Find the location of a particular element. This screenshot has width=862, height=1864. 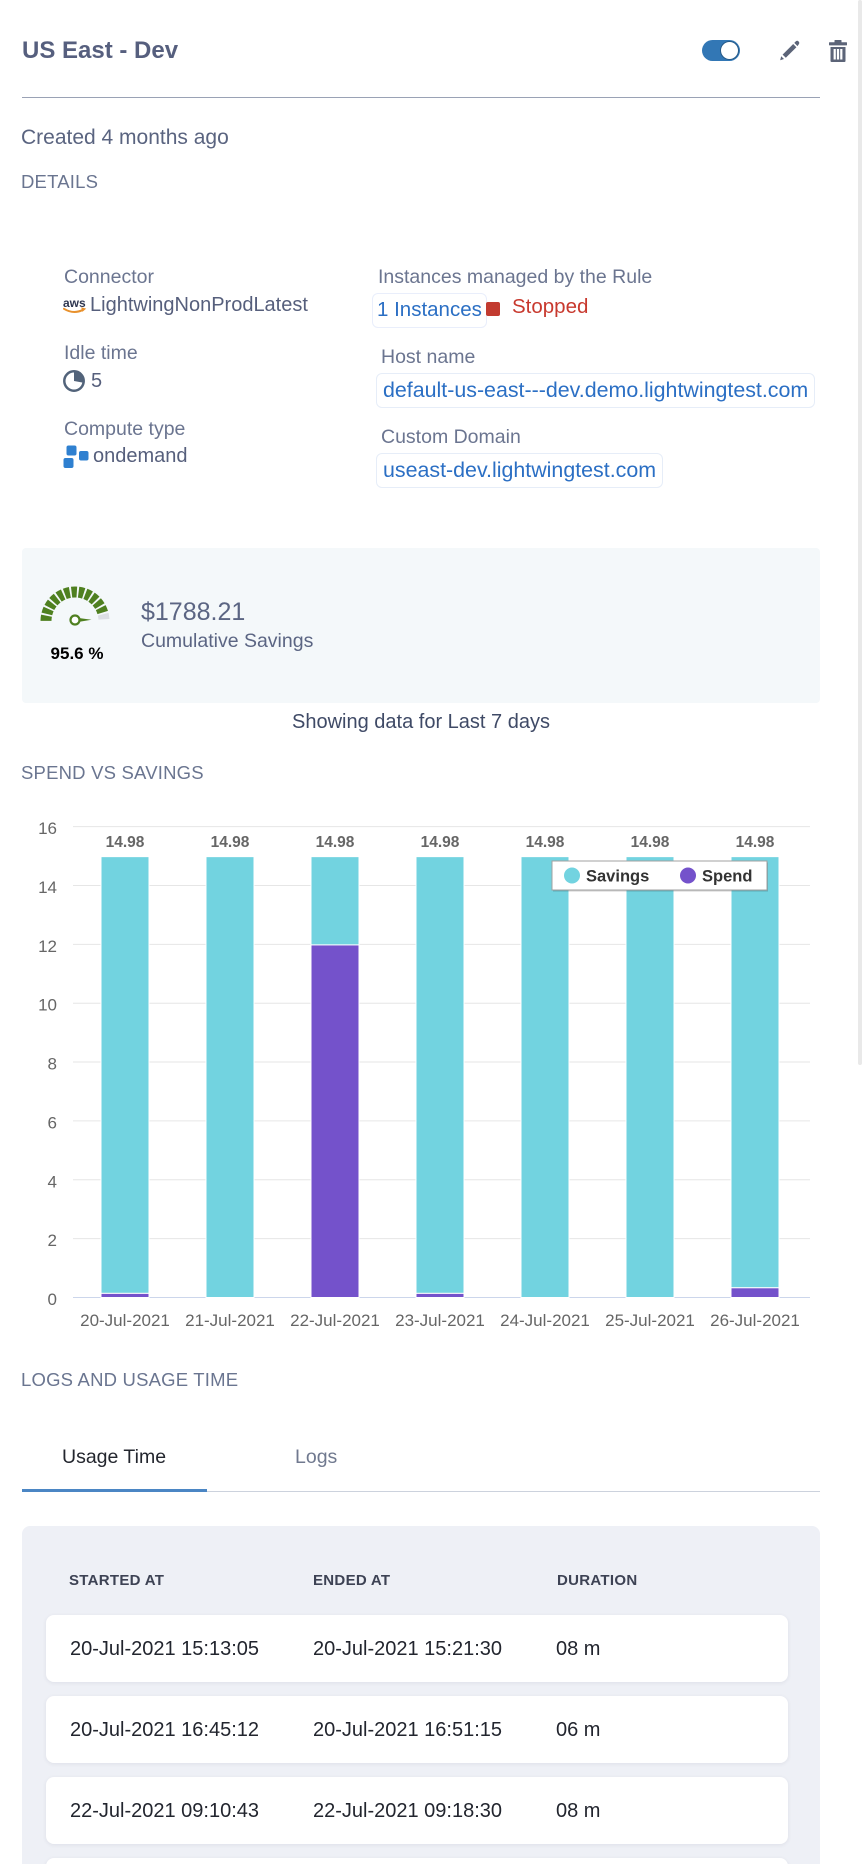

svg-text: 0 is located at coordinates (52, 1299).